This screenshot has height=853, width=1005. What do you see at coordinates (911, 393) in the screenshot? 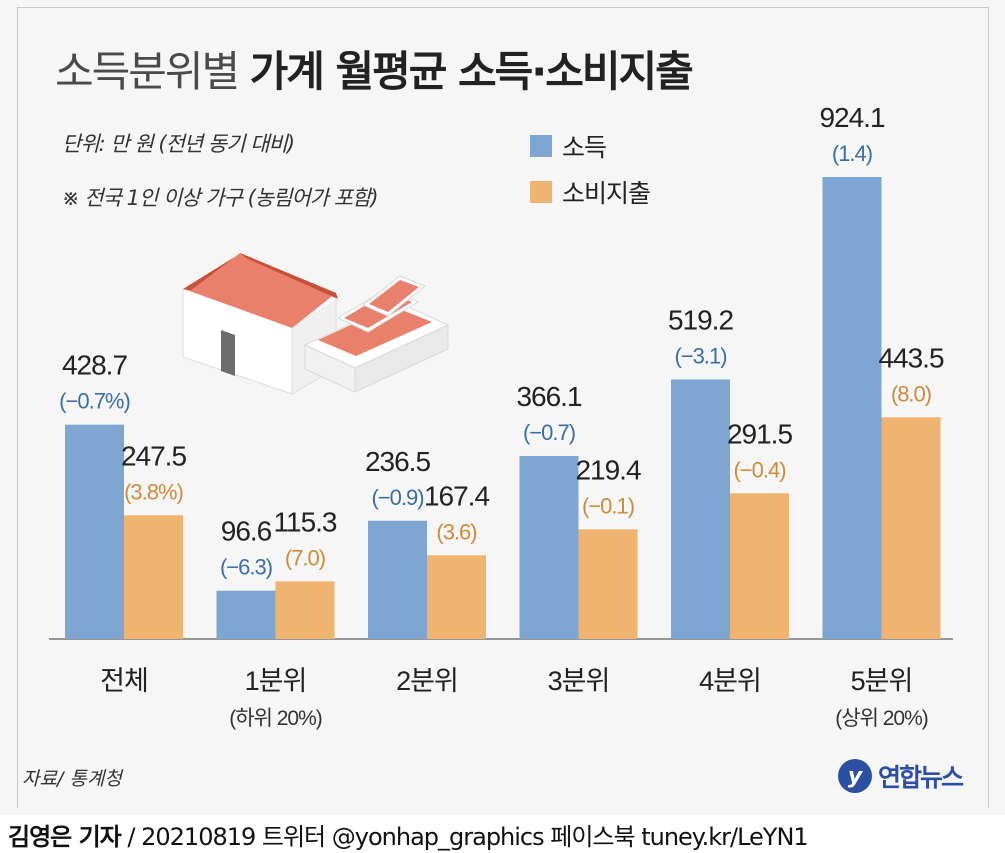
I see `change-label-spending: (8.0)` at bounding box center [911, 393].